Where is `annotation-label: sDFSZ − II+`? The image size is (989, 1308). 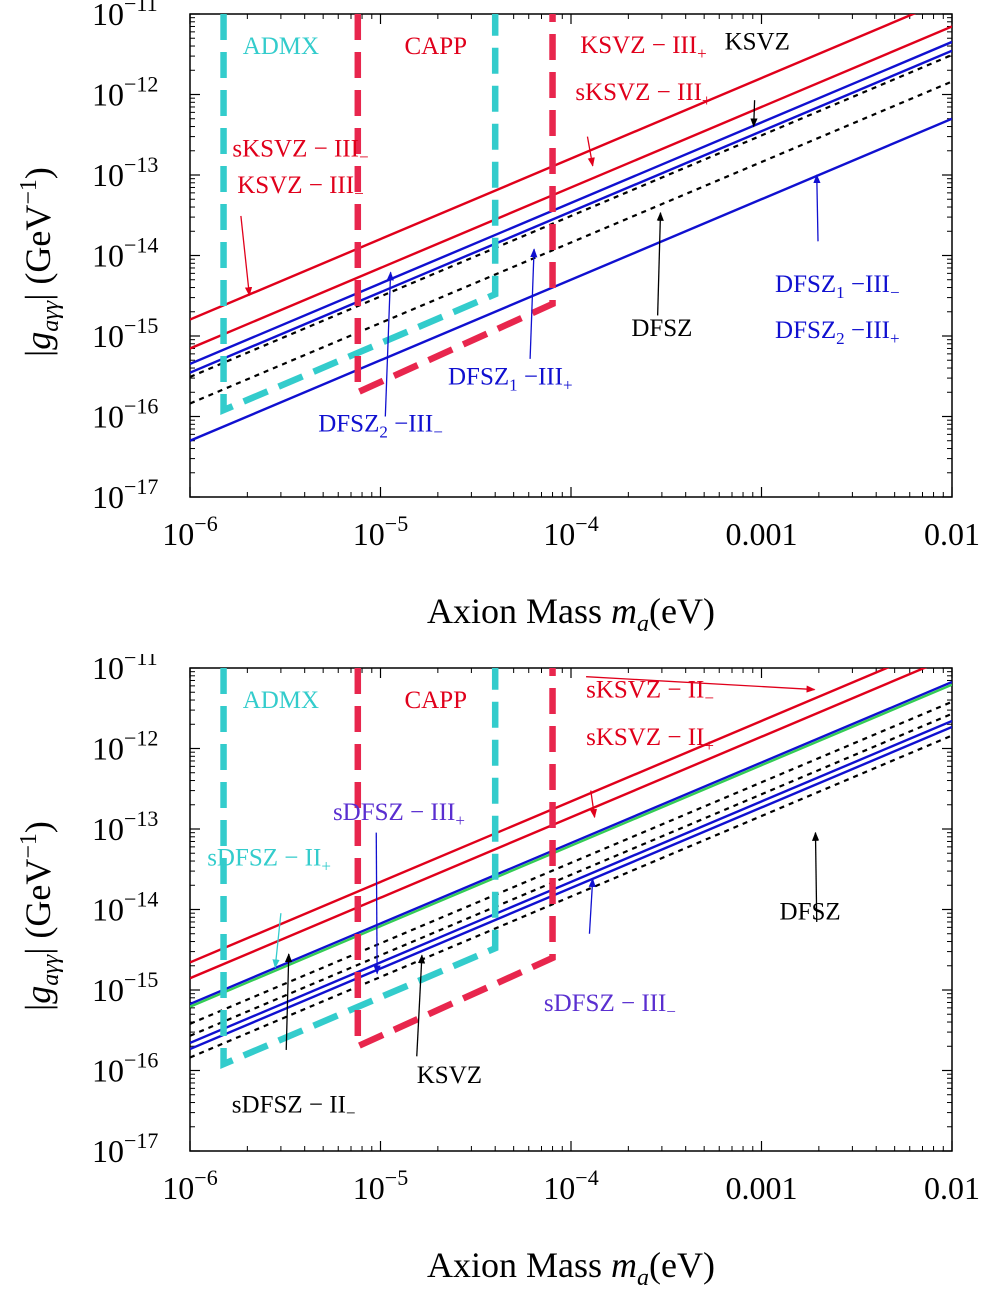 annotation-label: sDFSZ − II+ is located at coordinates (269, 860).